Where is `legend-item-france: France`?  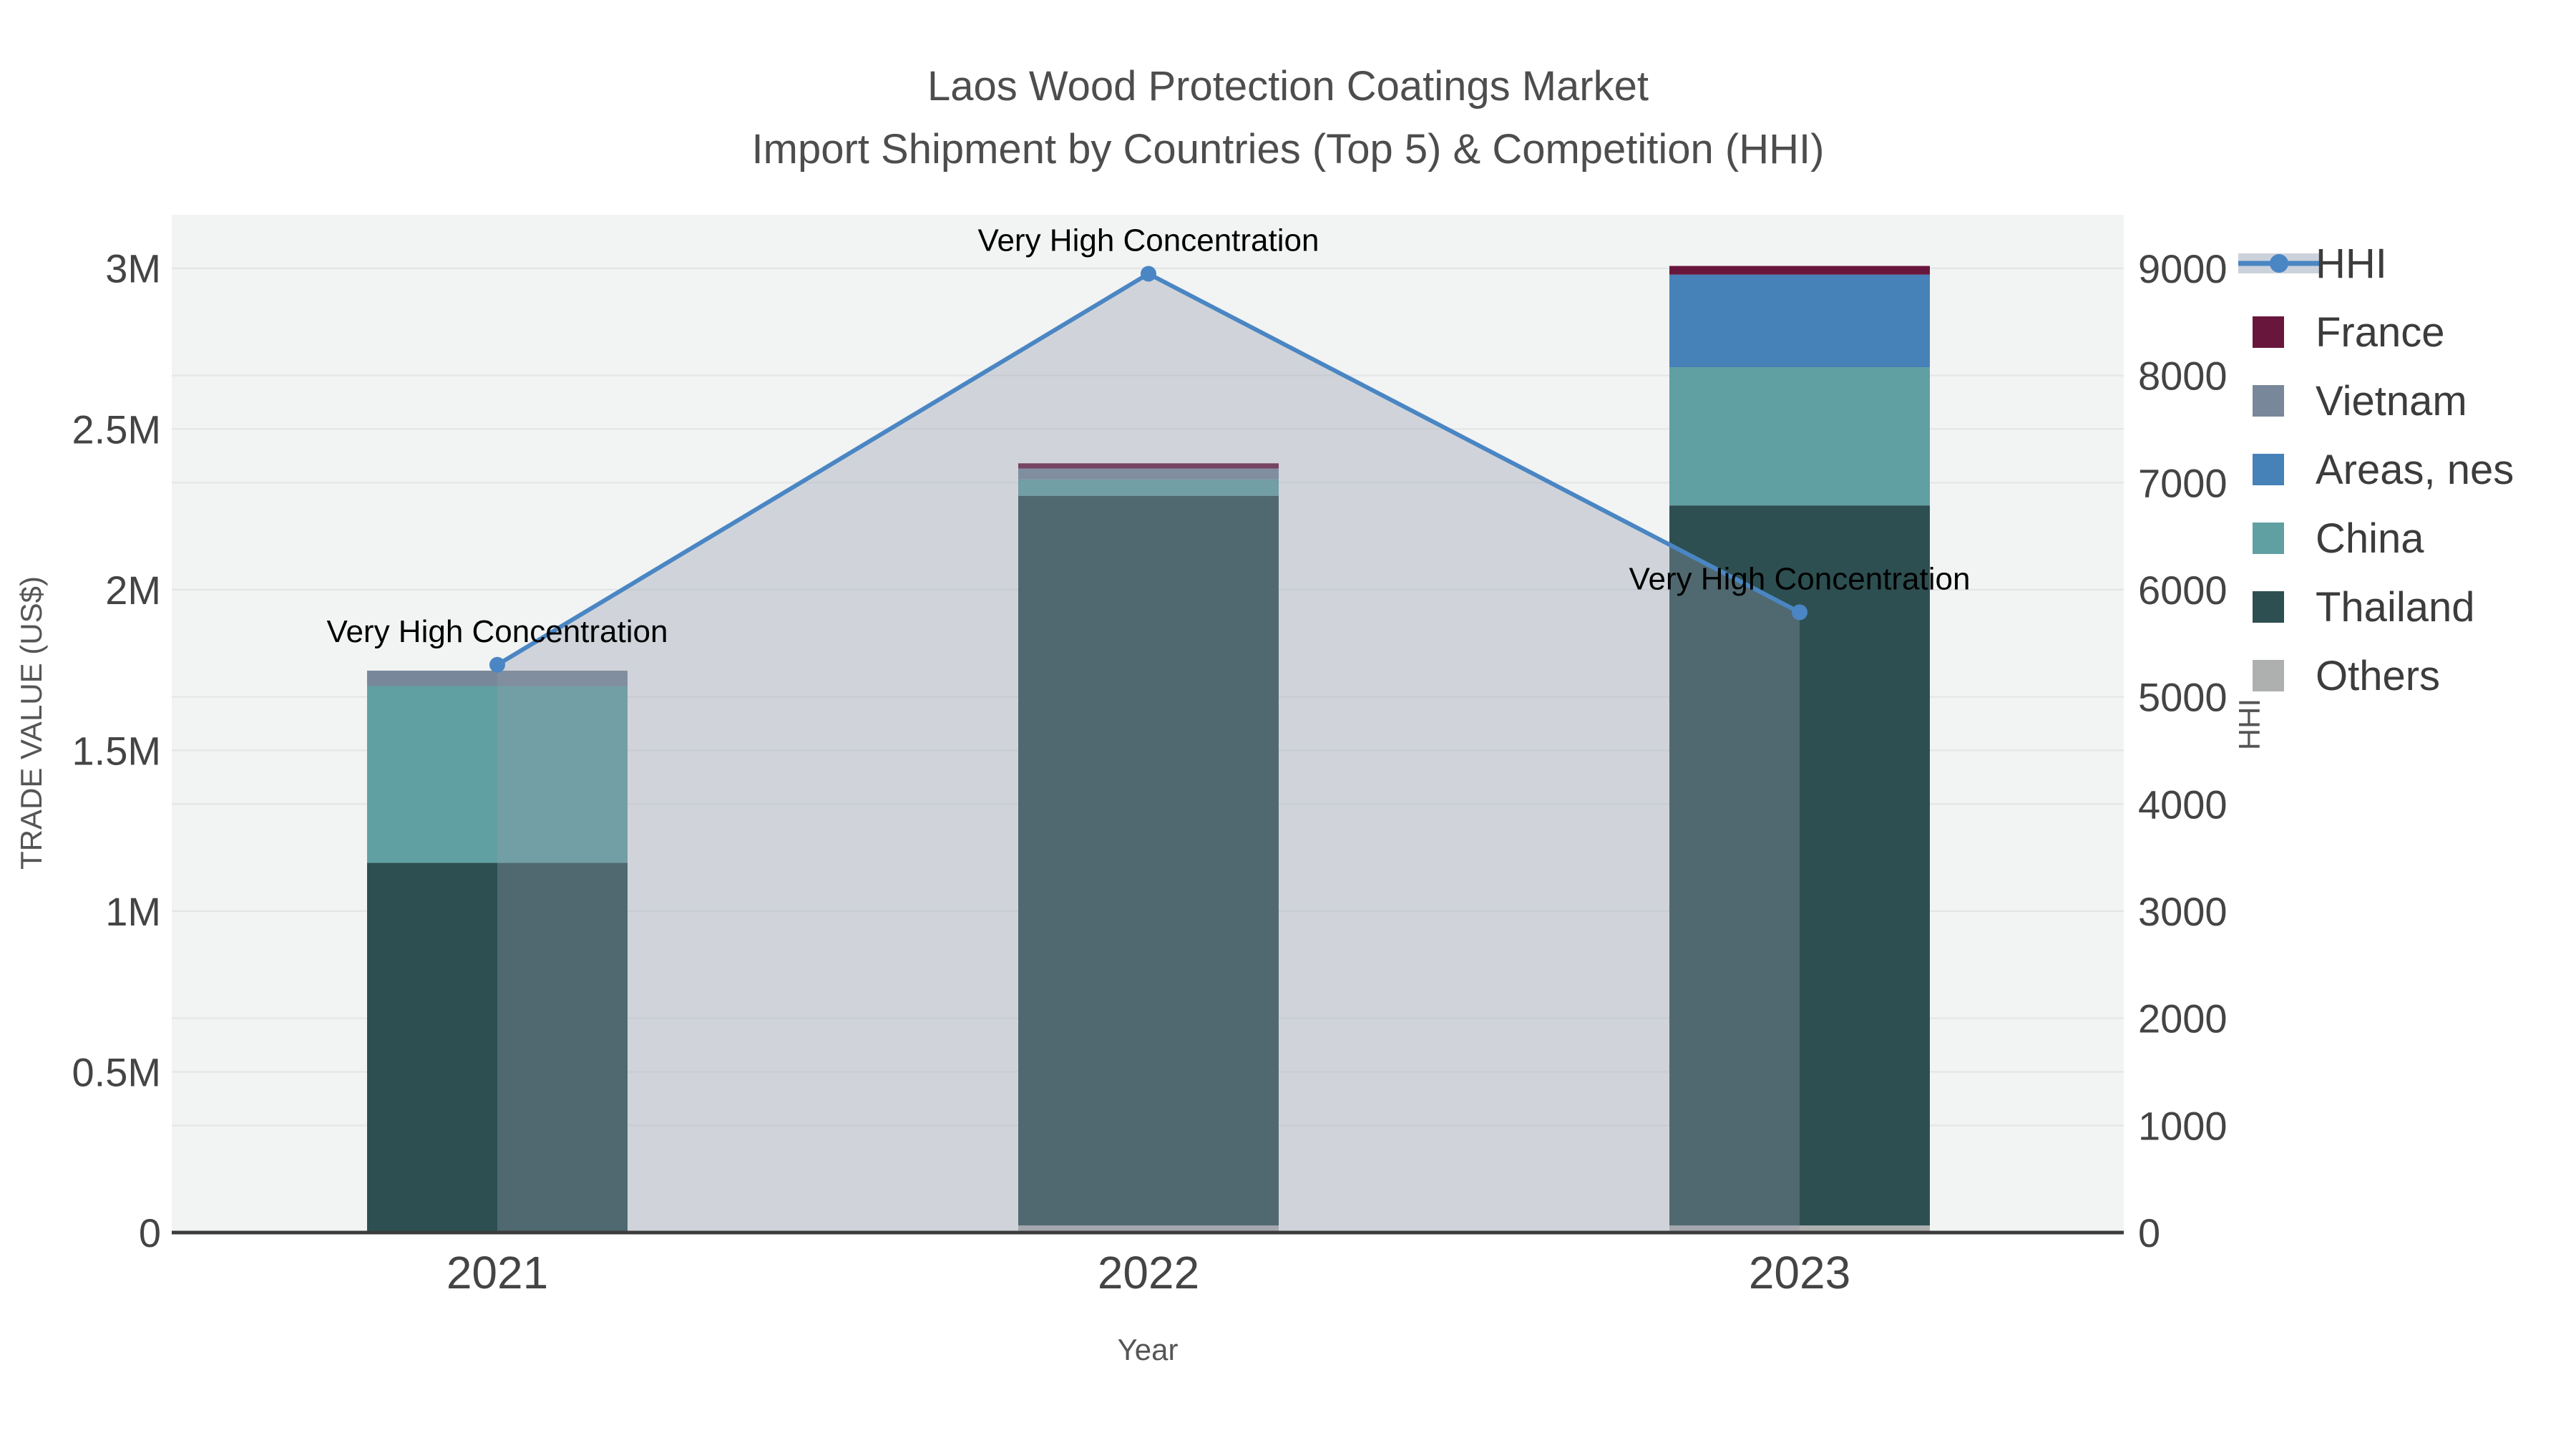 legend-item-france: France is located at coordinates (2349, 332).